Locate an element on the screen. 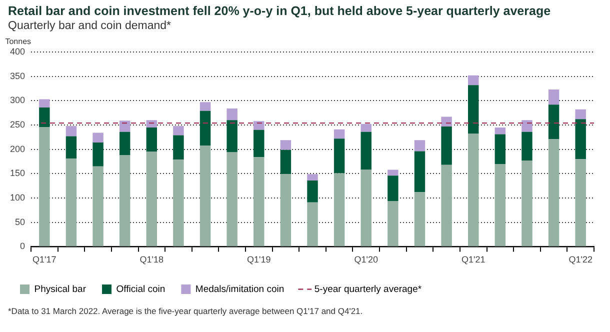 The width and height of the screenshot is (610, 332). y-tick-label: 0 is located at coordinates (23, 246).